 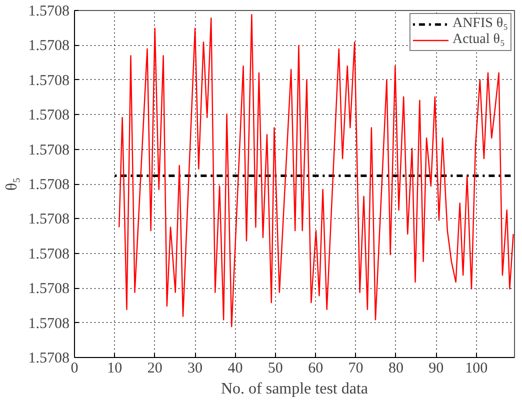 I want to click on x-tick-label: 60, so click(x=316, y=368).